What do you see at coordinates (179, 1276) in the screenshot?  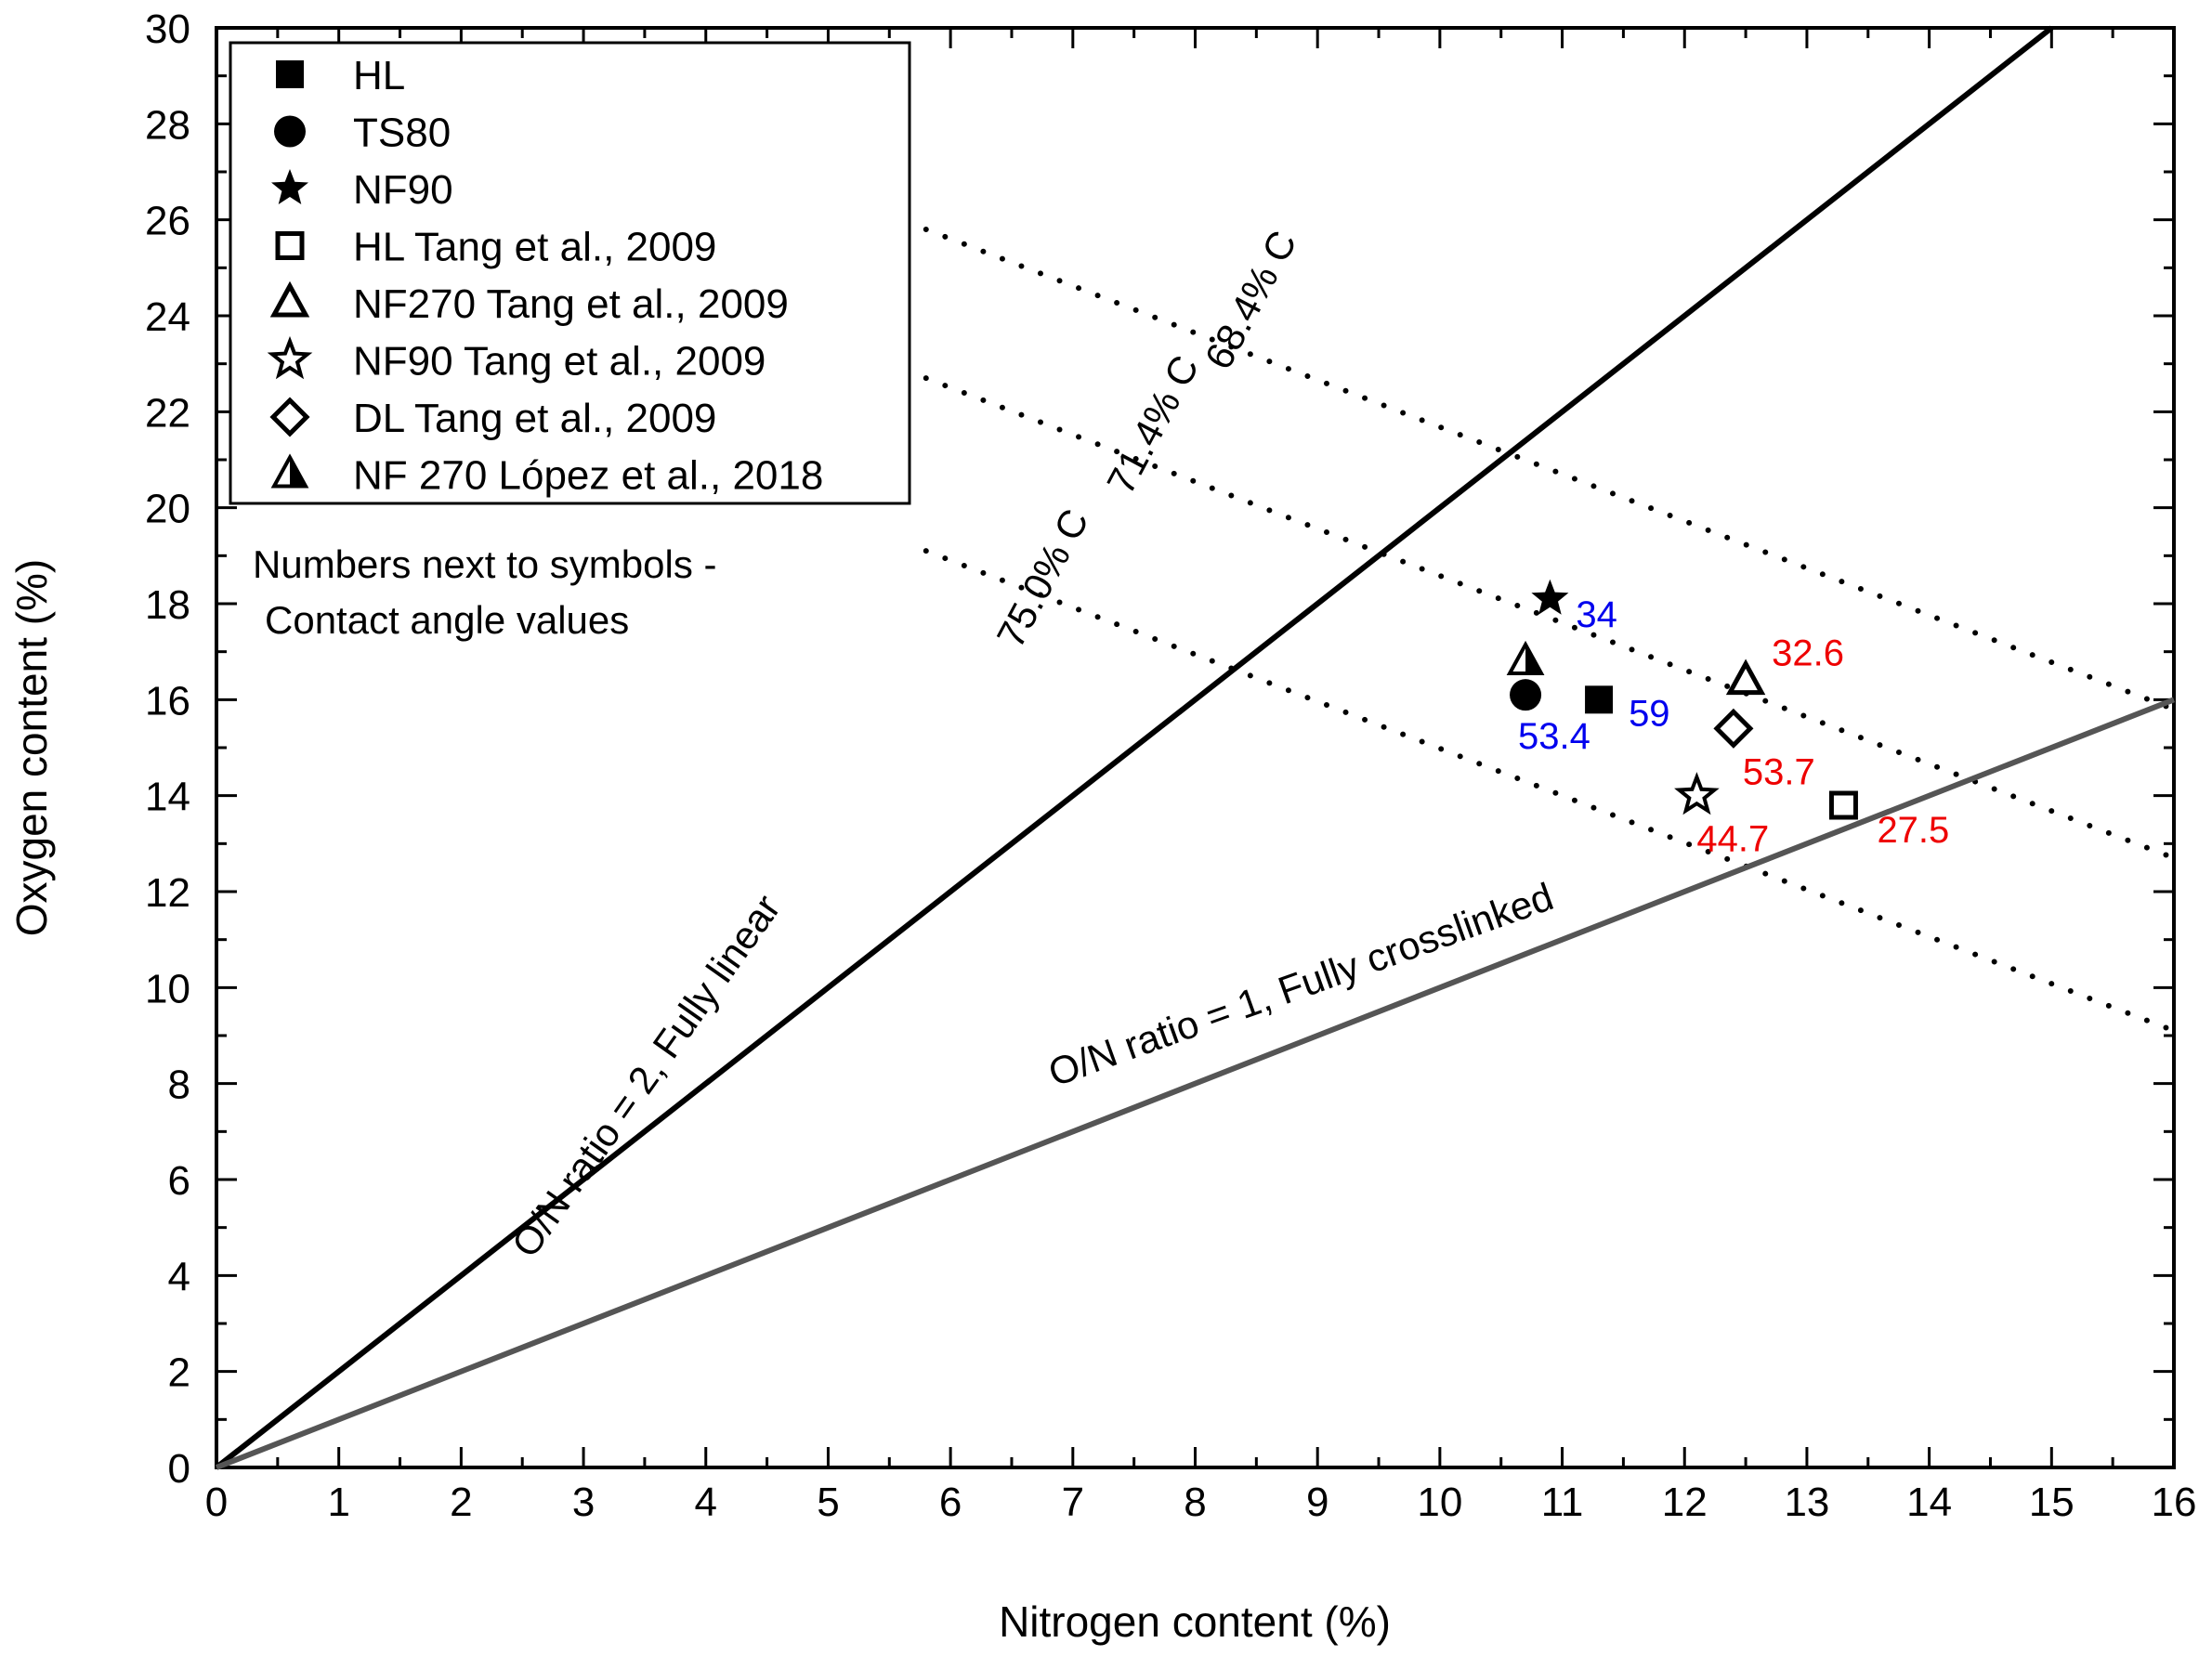 I see `y-tick-label: 4` at bounding box center [179, 1276].